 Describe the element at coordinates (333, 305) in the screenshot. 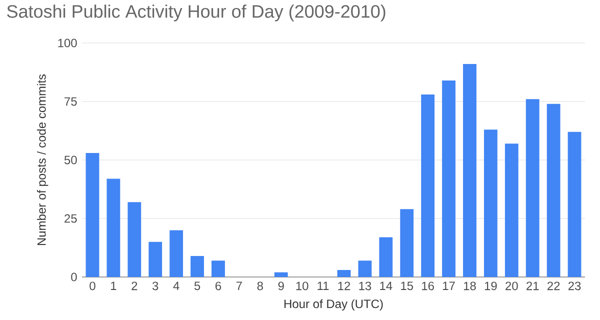

I see `x-axis-title: Hour of Day (UTC)` at that location.